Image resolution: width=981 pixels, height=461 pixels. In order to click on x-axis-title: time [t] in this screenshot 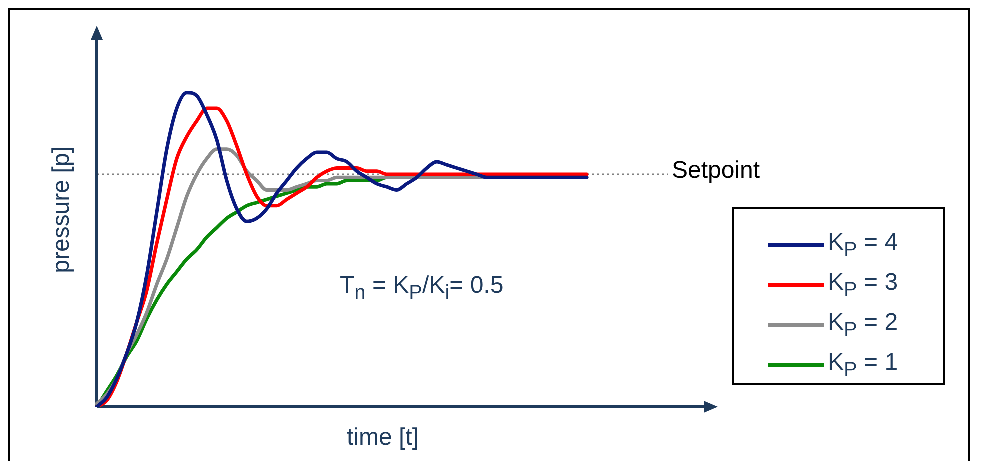, I will do `click(383, 438)`.